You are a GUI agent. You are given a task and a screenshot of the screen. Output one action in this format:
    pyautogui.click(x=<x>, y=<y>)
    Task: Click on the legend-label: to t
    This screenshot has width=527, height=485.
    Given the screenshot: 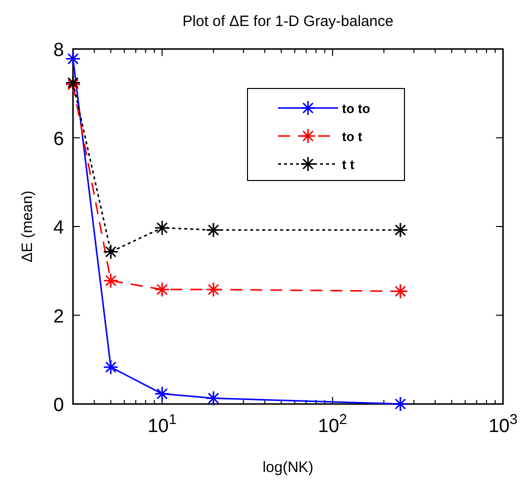 What is the action you would take?
    pyautogui.click(x=352, y=136)
    